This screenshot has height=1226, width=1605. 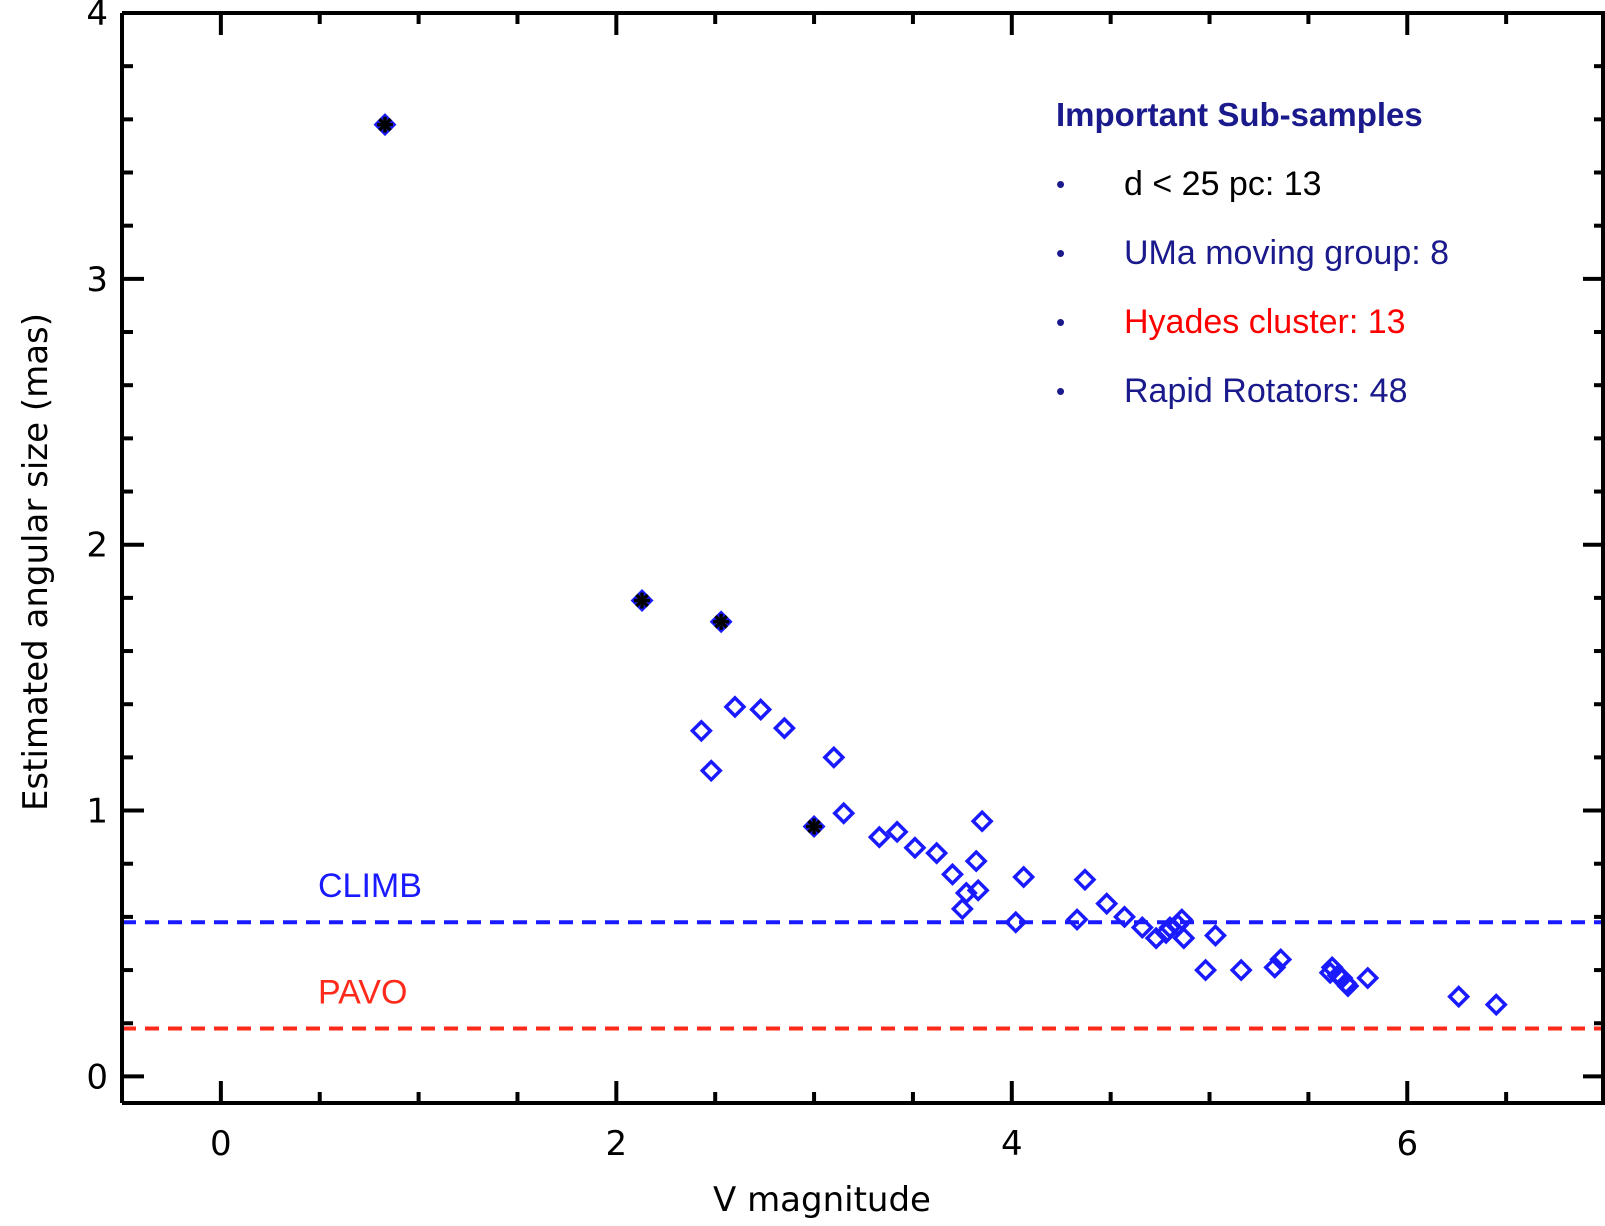 I want to click on y-tick-label: 3, so click(x=97, y=280).